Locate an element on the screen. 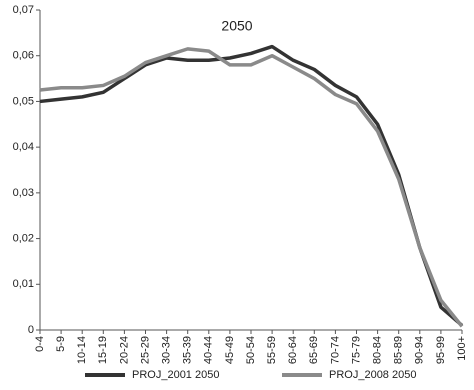 The height and width of the screenshot is (390, 474). y-tick-label: 0,06 is located at coordinates (23, 56).